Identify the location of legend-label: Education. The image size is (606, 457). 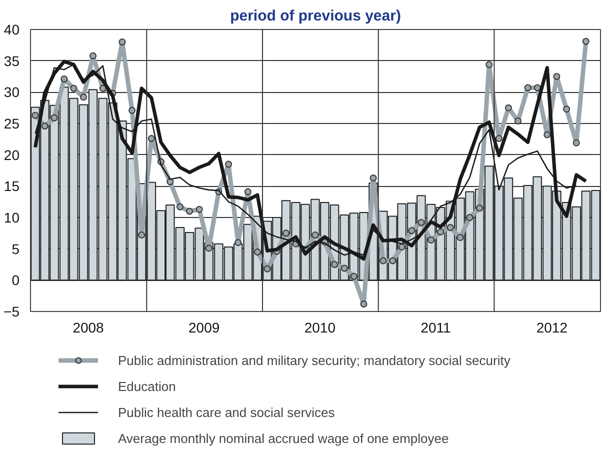
(147, 387).